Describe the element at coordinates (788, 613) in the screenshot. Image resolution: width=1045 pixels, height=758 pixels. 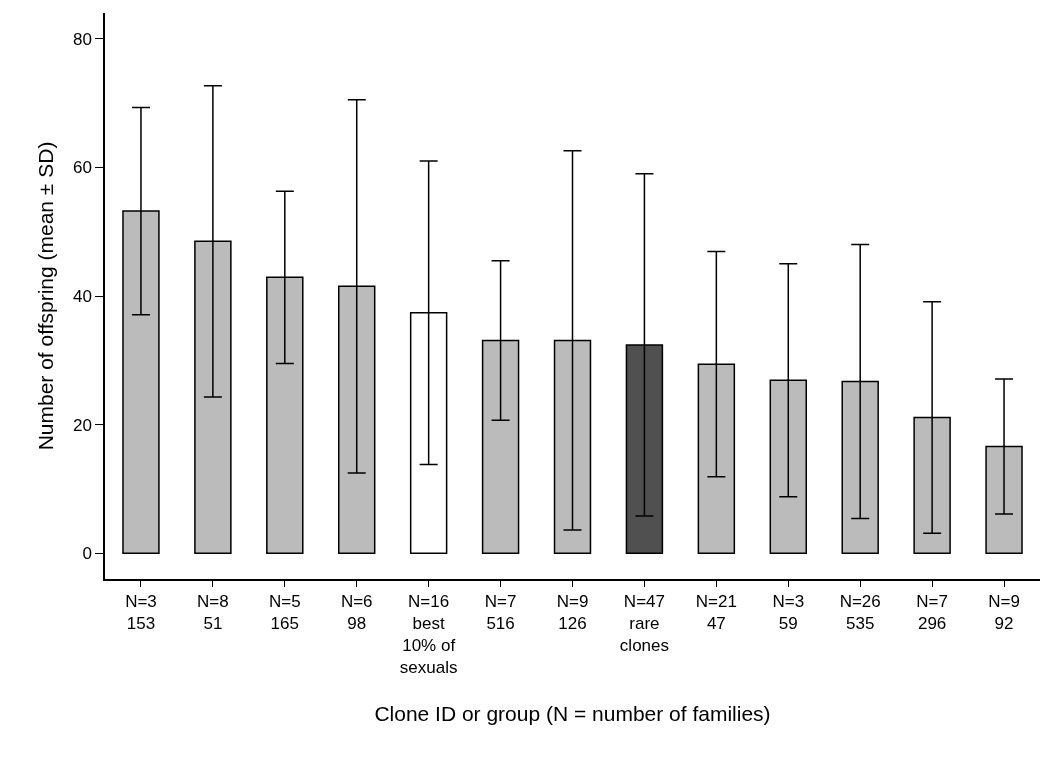
I see `x-tick-label: N=3 59` at that location.